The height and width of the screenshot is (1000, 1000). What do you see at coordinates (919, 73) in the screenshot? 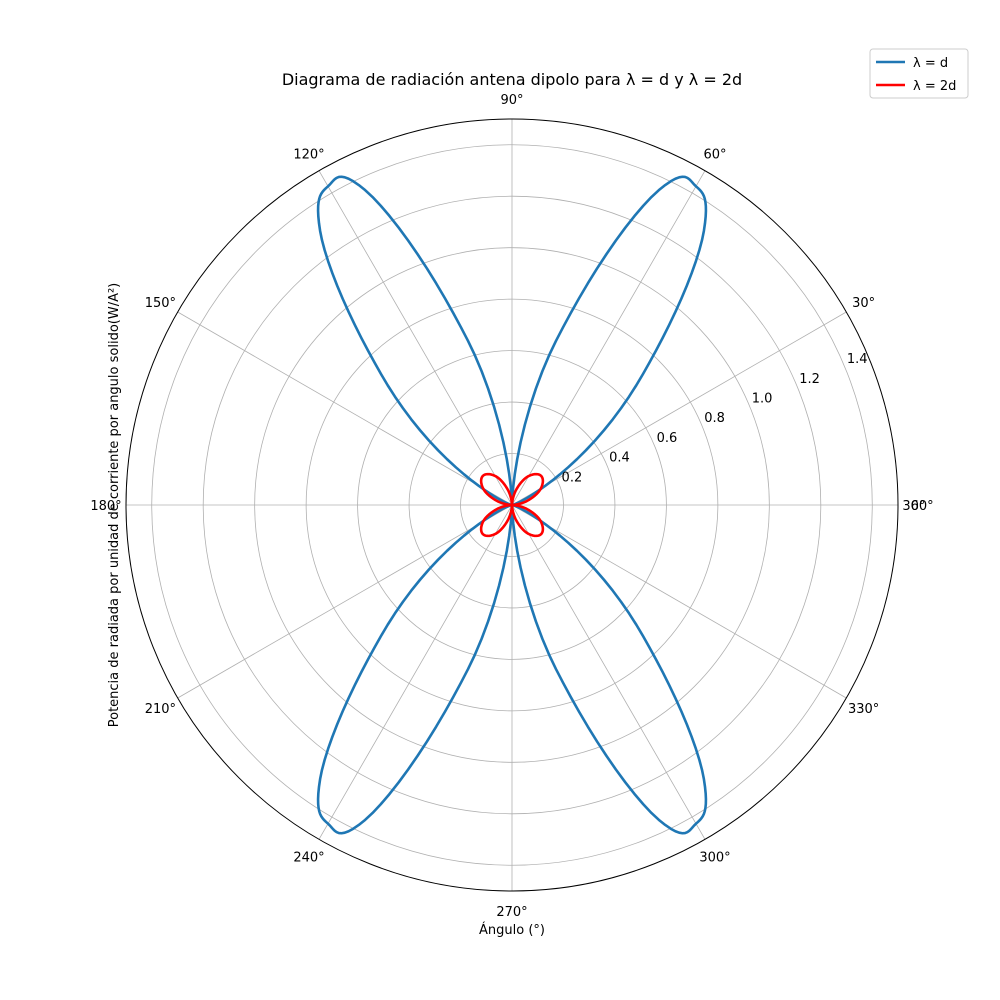
I see `legend: λ = d λ = 2d` at bounding box center [919, 73].